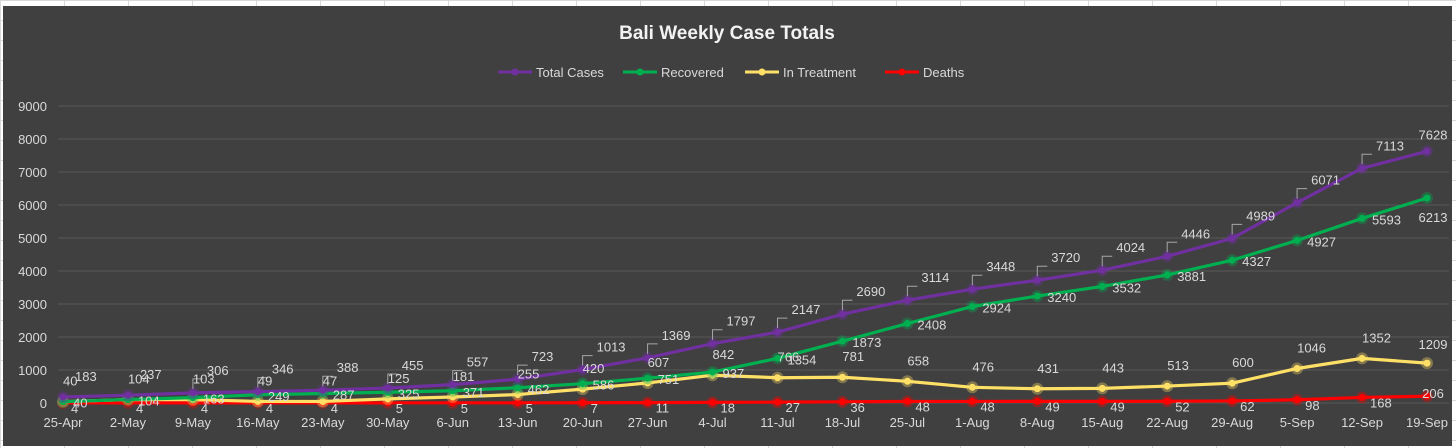 The height and width of the screenshot is (448, 1456). Describe the element at coordinates (193, 422) in the screenshot. I see `x-tick-label: 9-May` at that location.